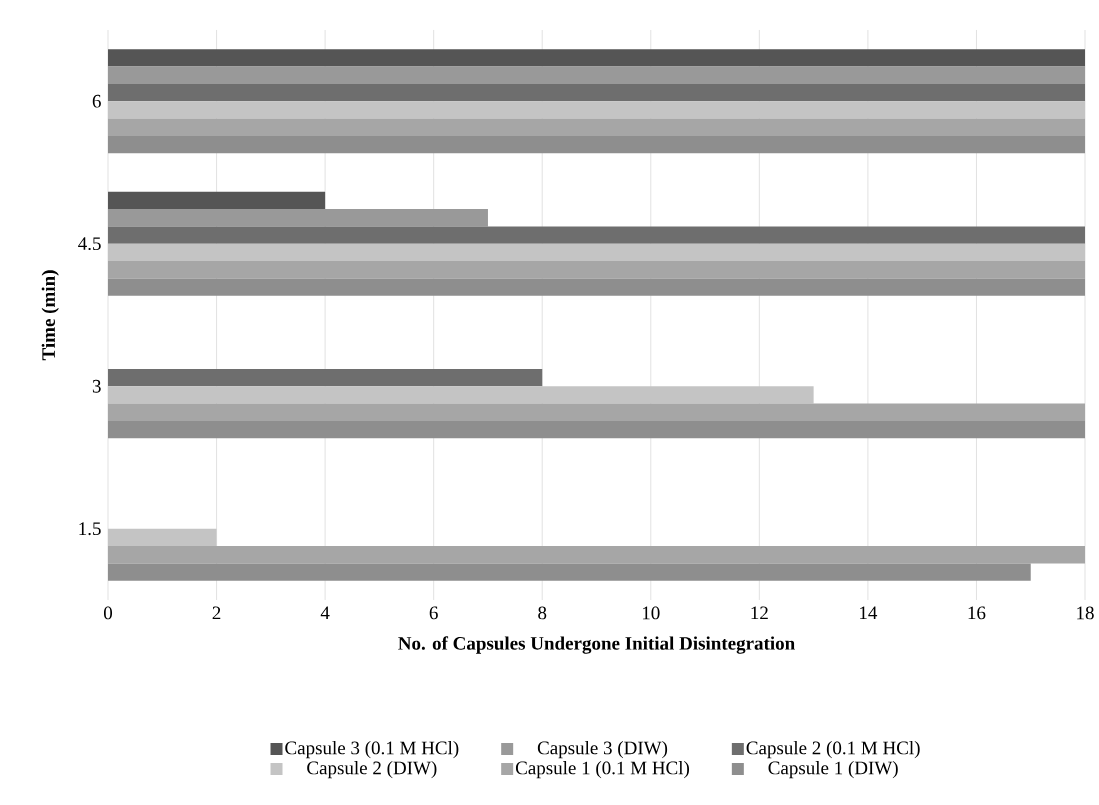 The image size is (1099, 805). What do you see at coordinates (1085, 613) in the screenshot?
I see `x-tick-label: 18` at bounding box center [1085, 613].